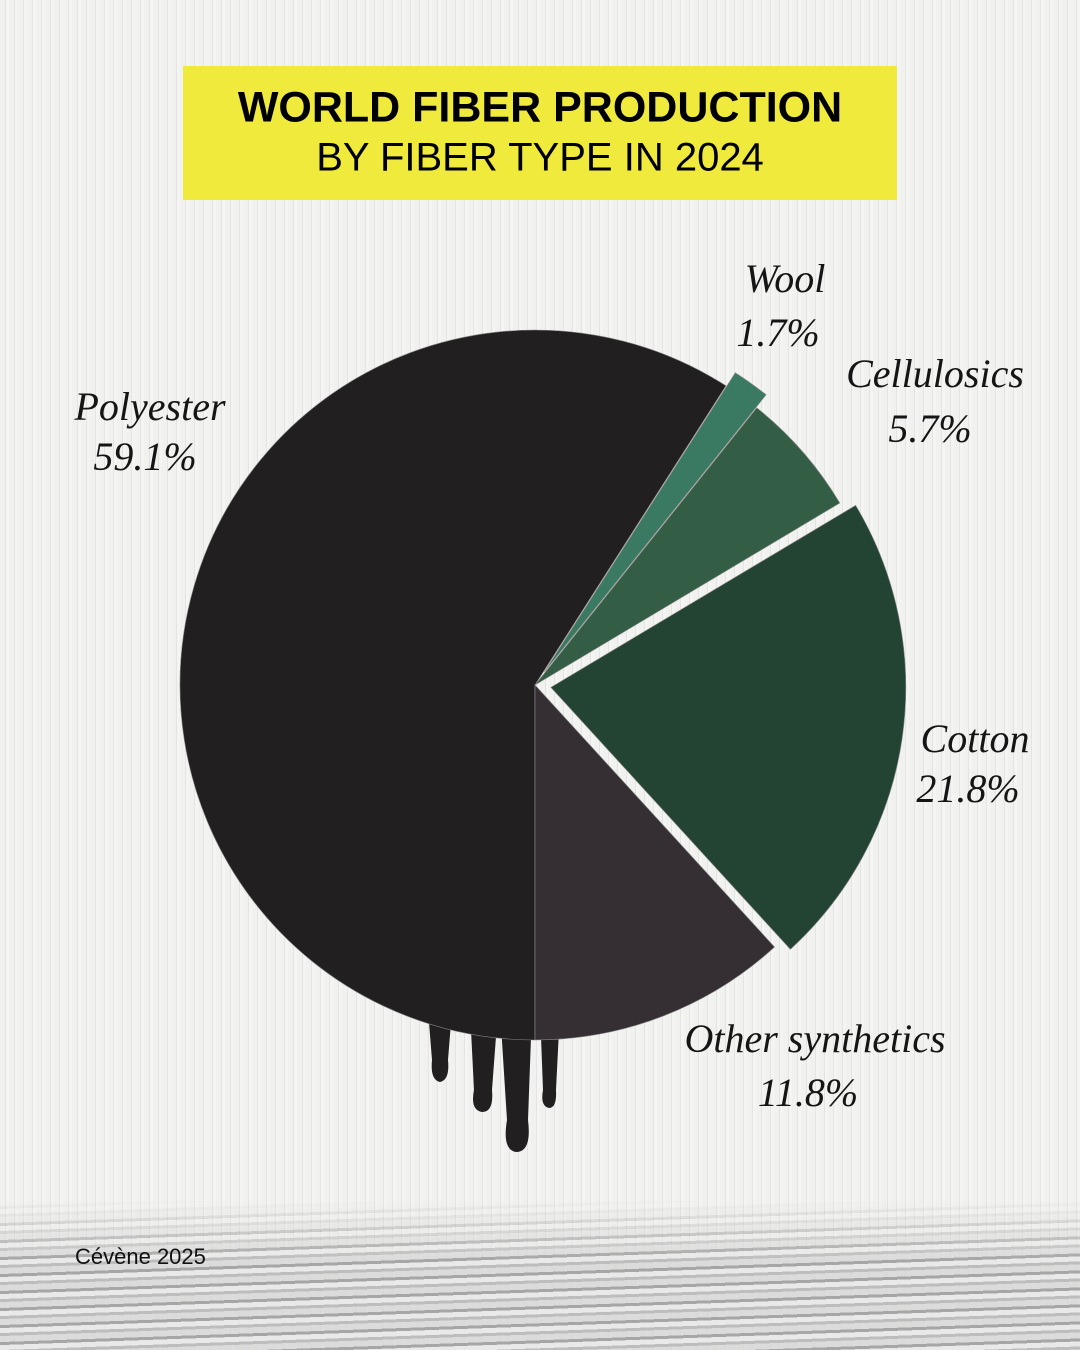 This screenshot has height=1350, width=1080. I want to click on slice-value: 59.1%, so click(144, 456).